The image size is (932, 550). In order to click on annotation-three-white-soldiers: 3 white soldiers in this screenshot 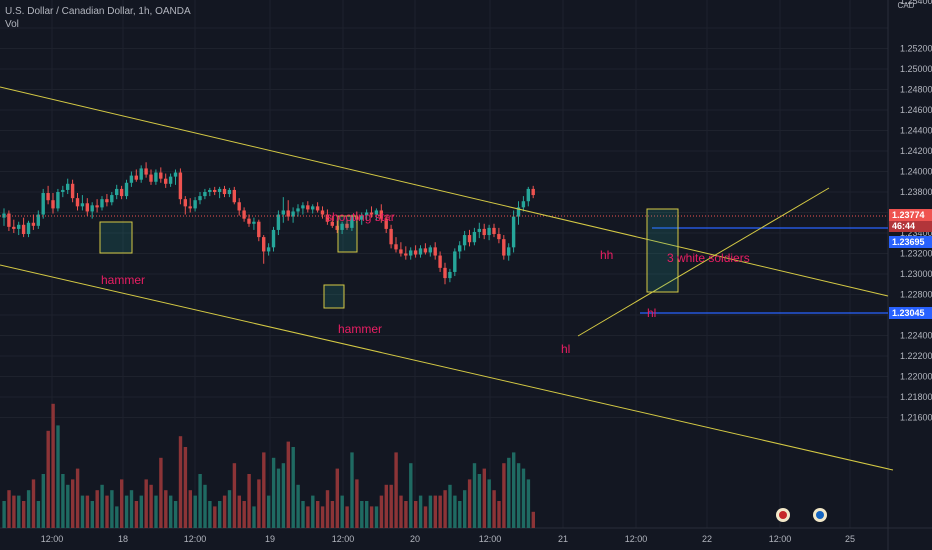, I will do `click(708, 258)`.